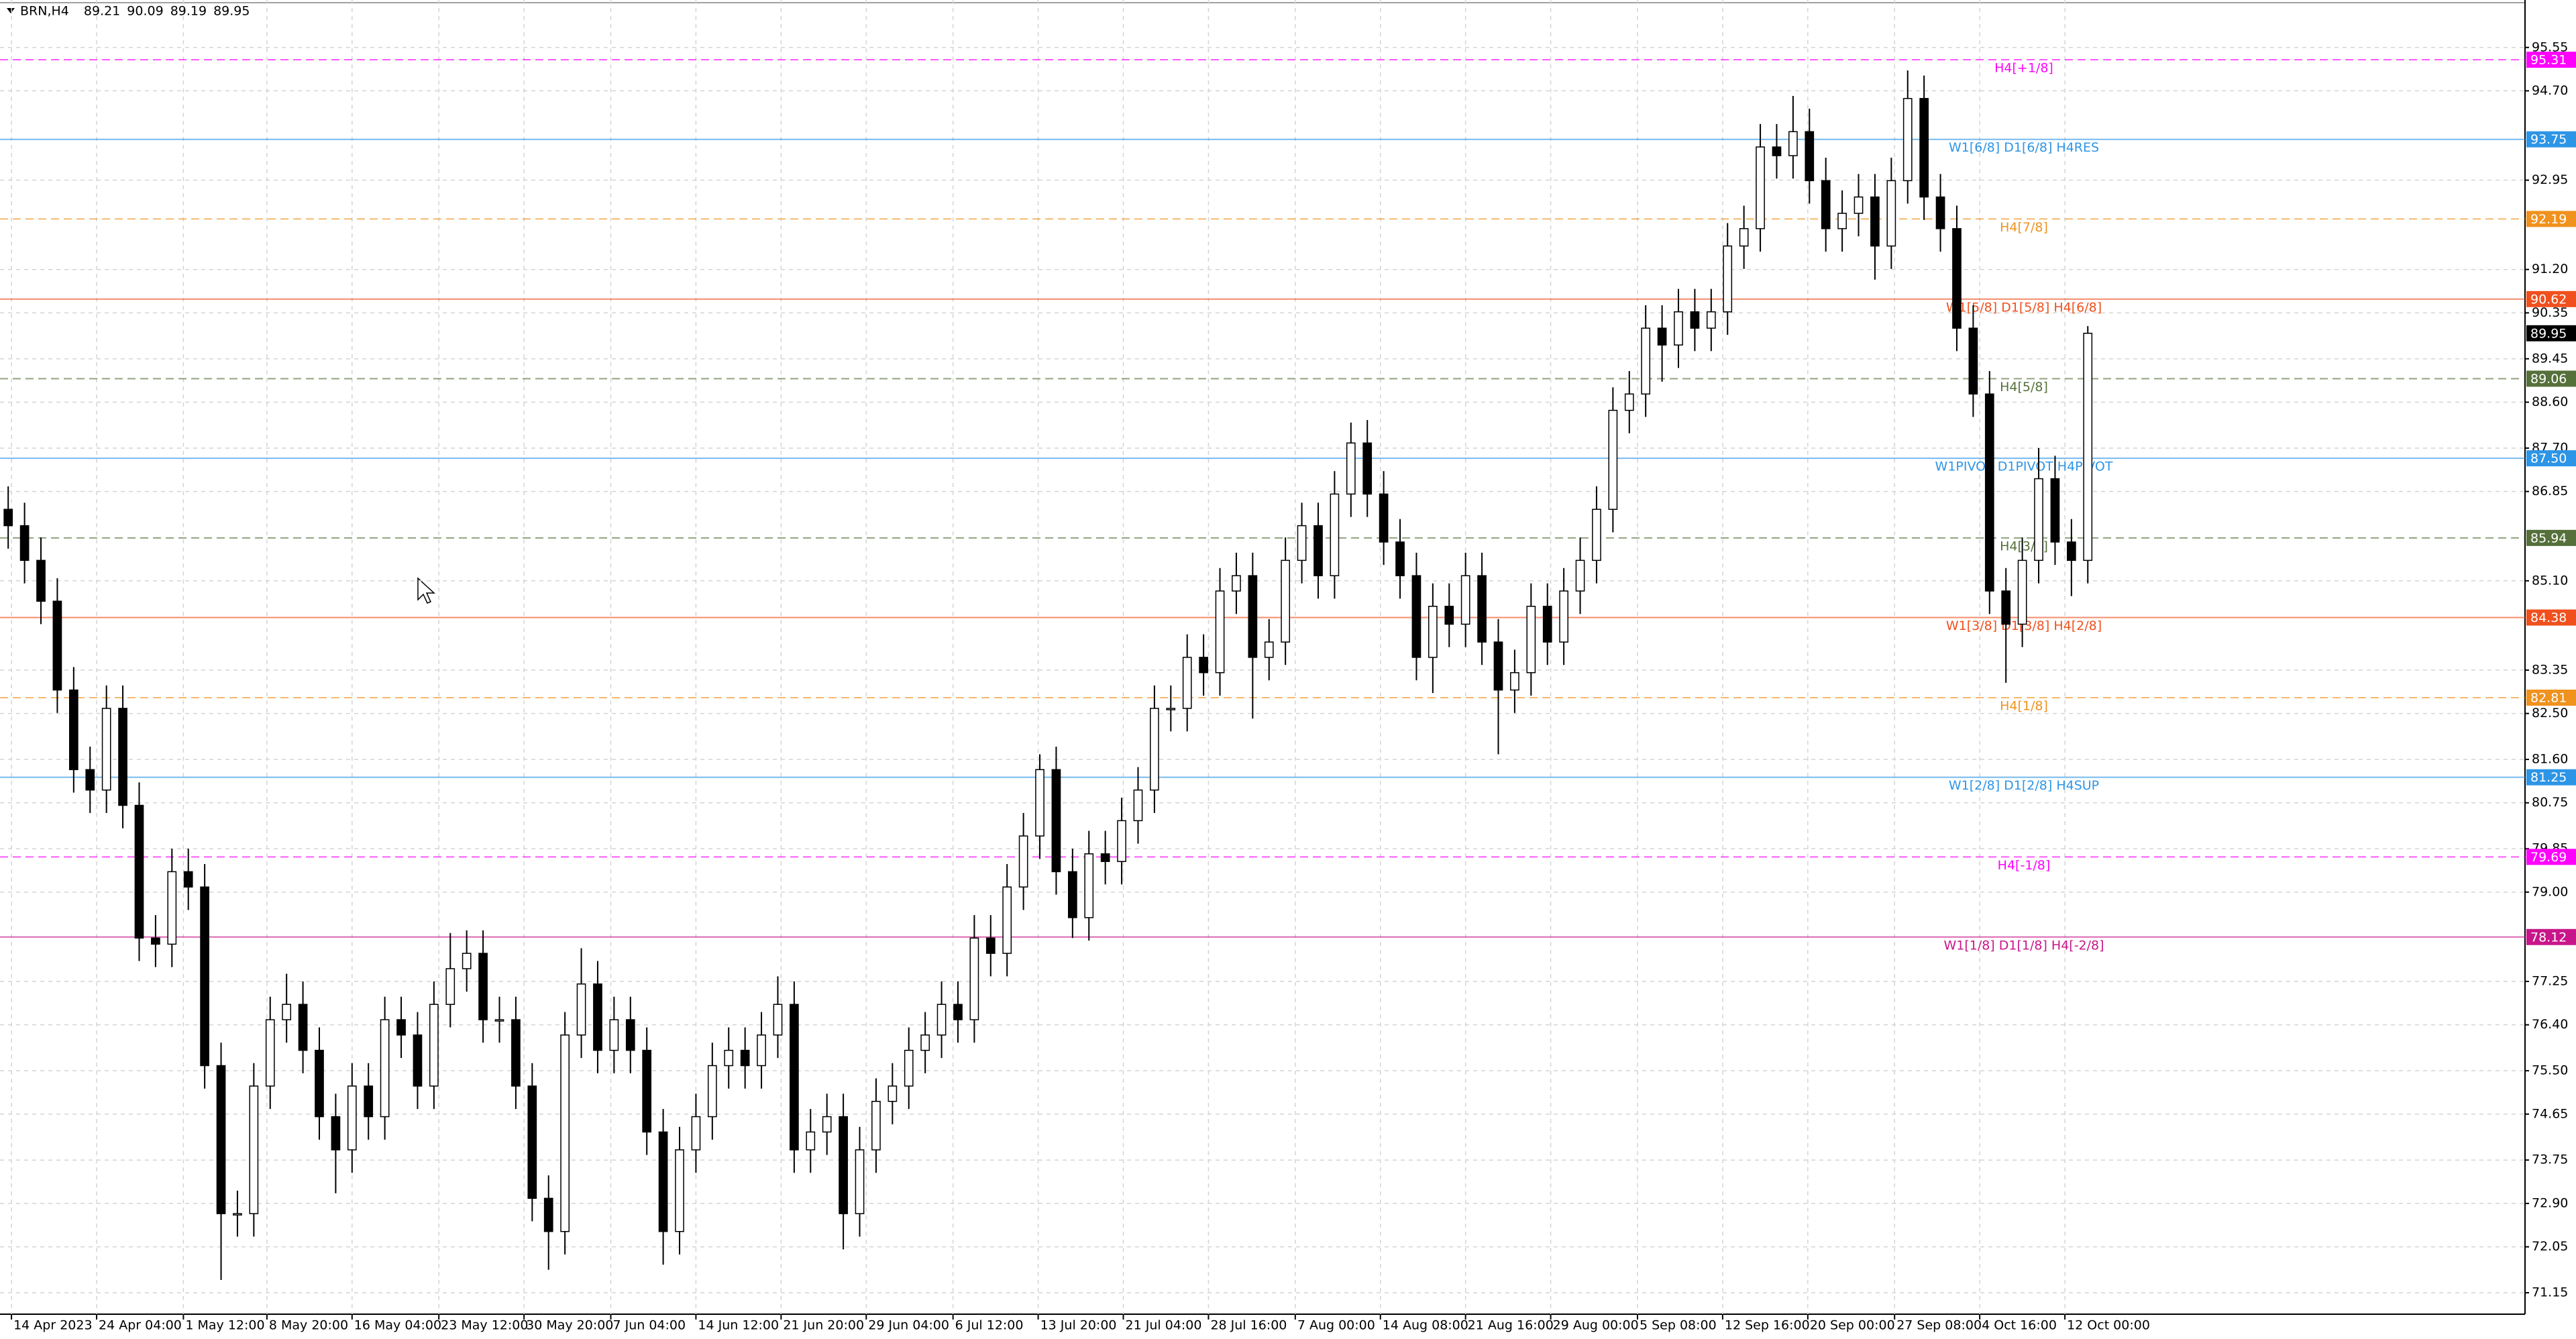 This screenshot has height=1339, width=2576. I want to click on header-price: 89.21, so click(102, 11).